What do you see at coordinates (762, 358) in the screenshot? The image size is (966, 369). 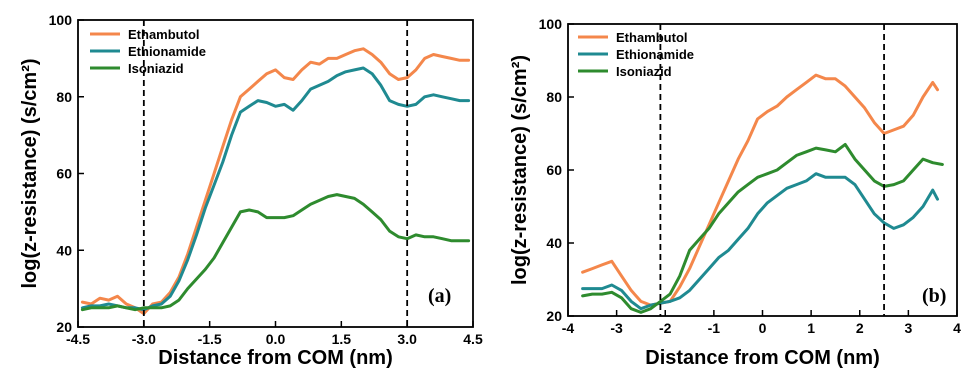 I see `panel-b-x-axis-title: Distance from COM (nm)` at bounding box center [762, 358].